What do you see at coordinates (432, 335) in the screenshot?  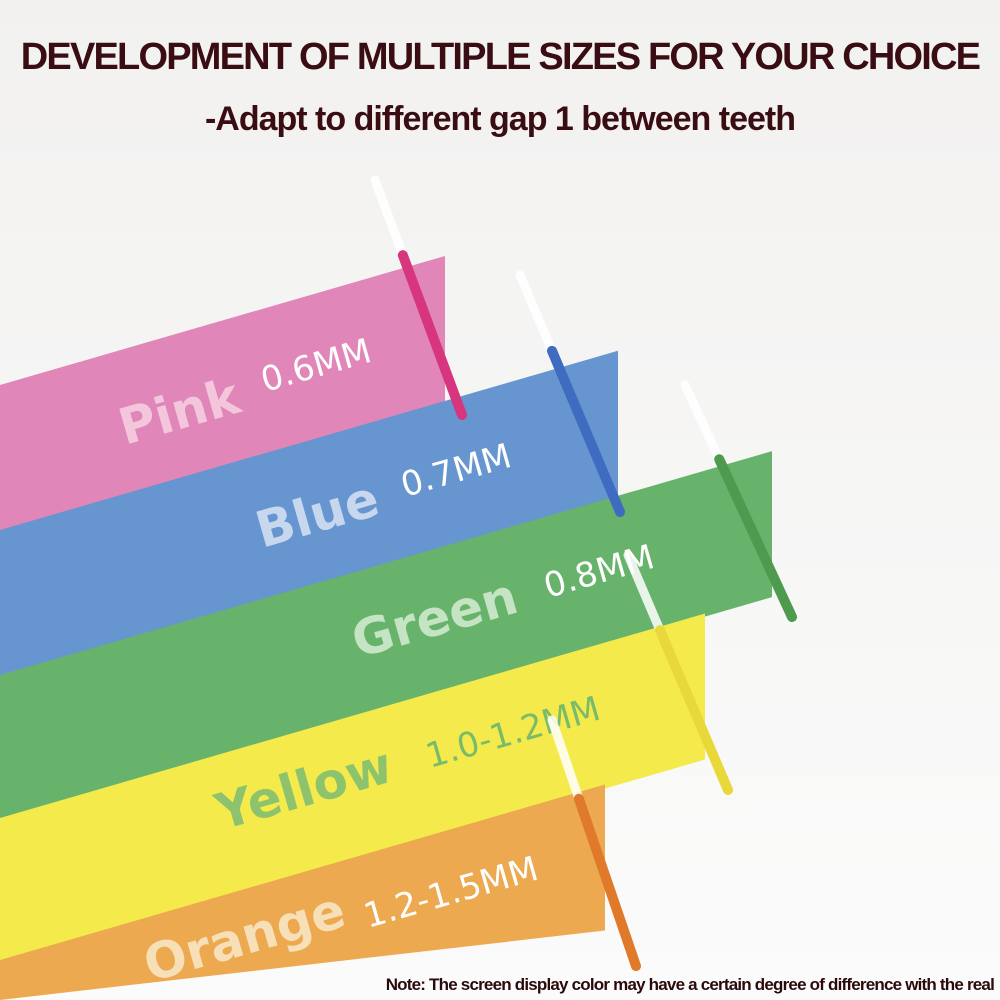 I see `interdental-brush-pink` at bounding box center [432, 335].